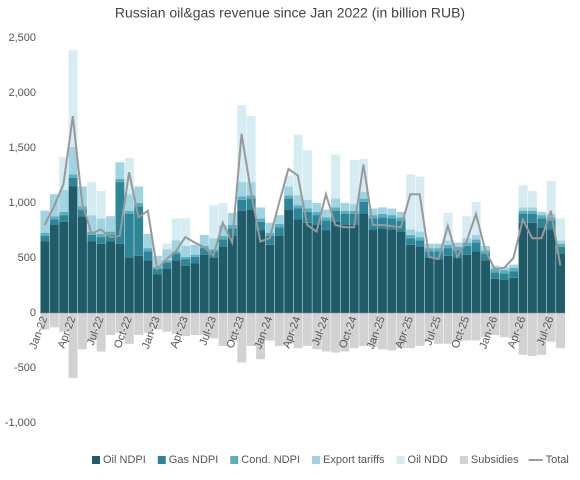 The width and height of the screenshot is (580, 480). What do you see at coordinates (22, 93) in the screenshot?
I see `y-tick-label: 2,000` at bounding box center [22, 93].